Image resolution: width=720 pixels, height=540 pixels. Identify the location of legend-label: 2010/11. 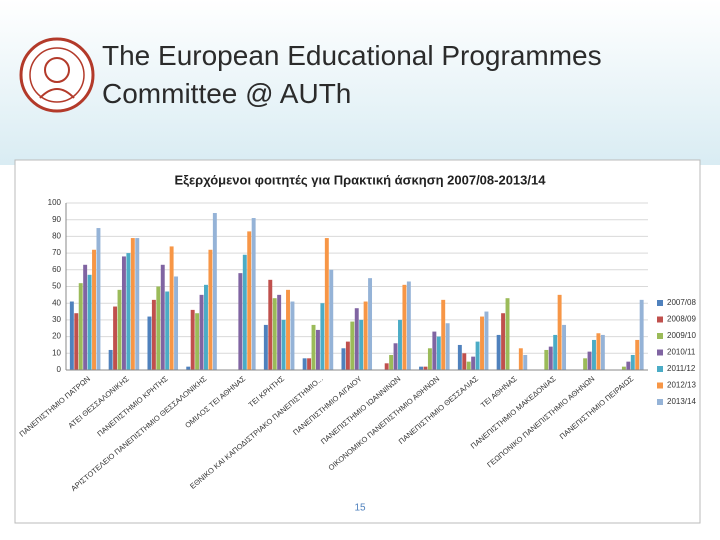
(681, 352).